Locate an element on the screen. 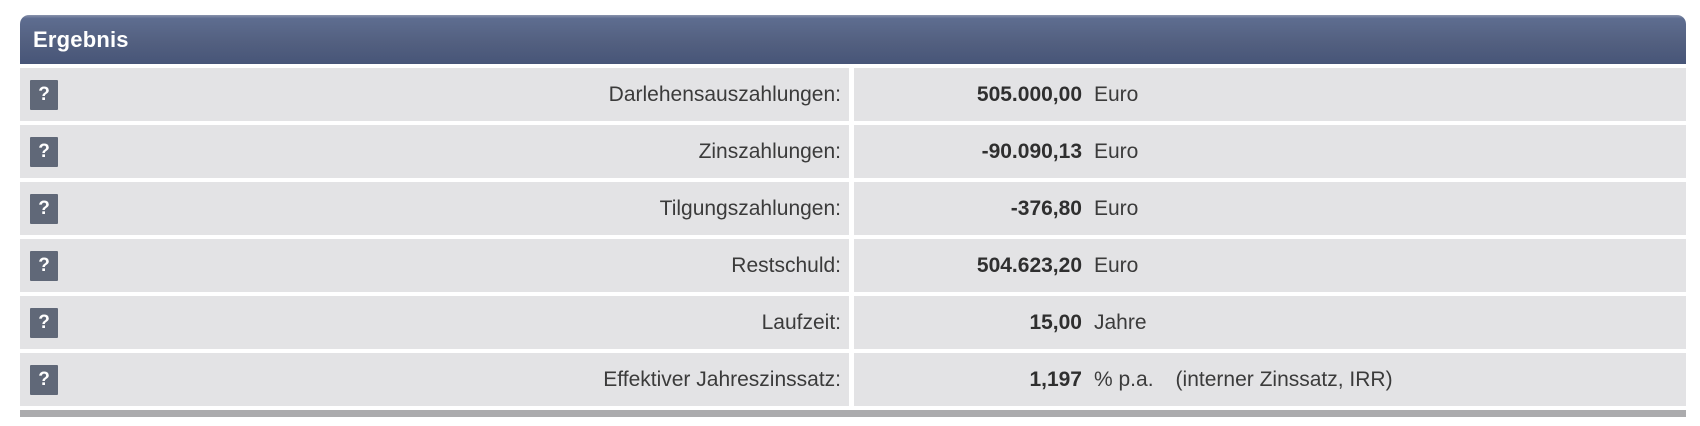 Image resolution: width=1700 pixels, height=426 pixels. value-cell: 504.623,20 Euro is located at coordinates (1270, 265).